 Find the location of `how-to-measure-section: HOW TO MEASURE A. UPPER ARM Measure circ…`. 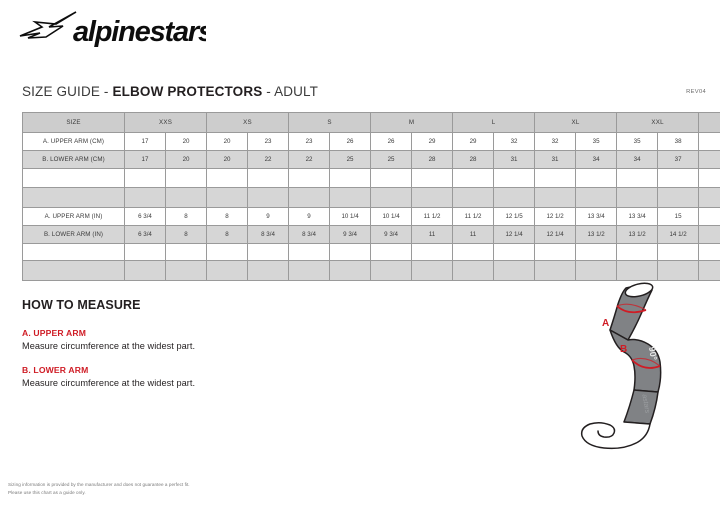

how-to-measure-section: HOW TO MEASURE A. UPPER ARM Measure circ… is located at coordinates (187, 350).